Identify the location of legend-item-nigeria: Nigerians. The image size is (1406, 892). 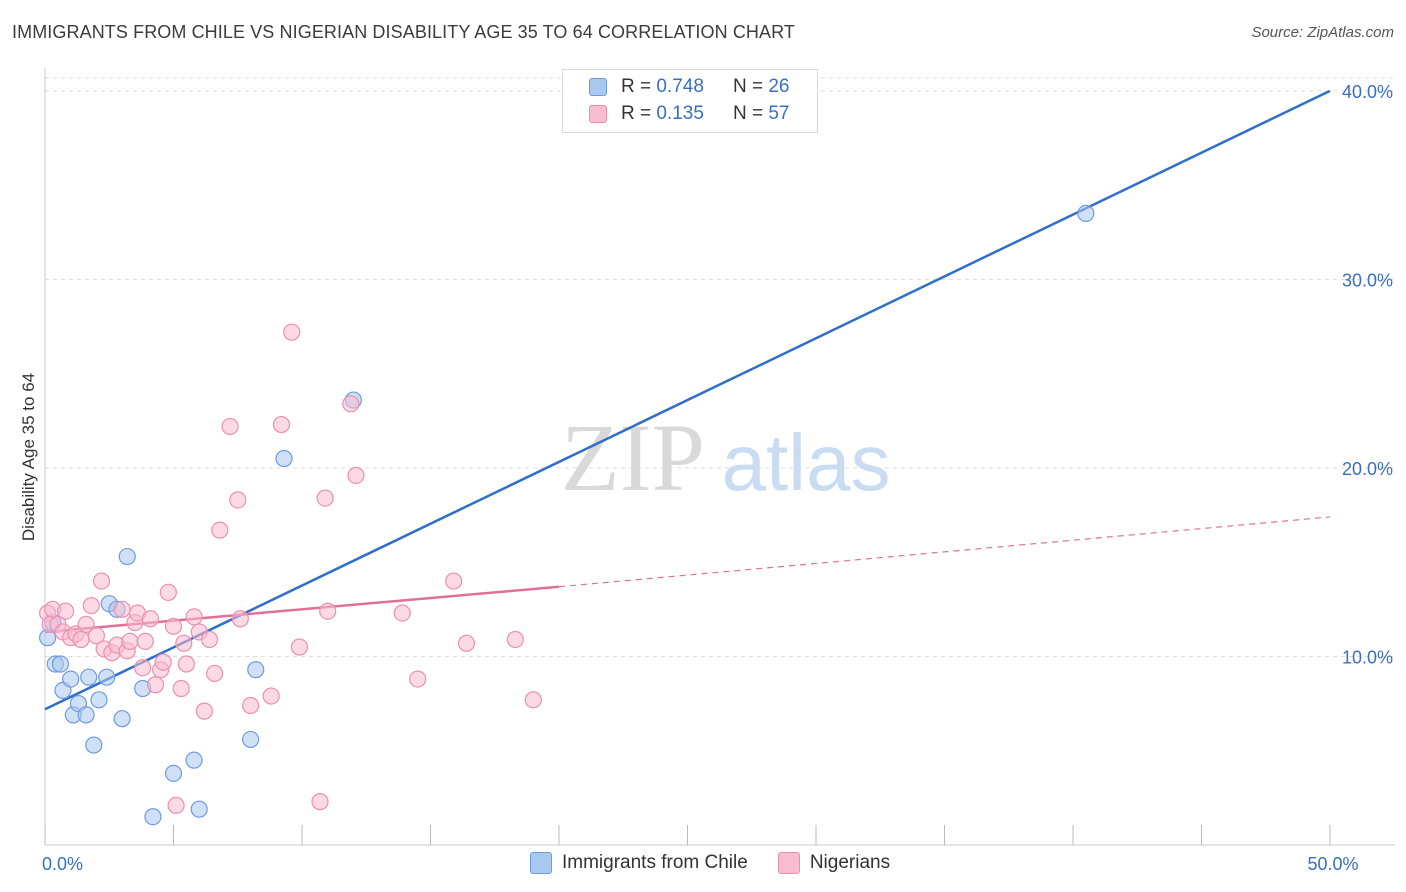
(834, 863).